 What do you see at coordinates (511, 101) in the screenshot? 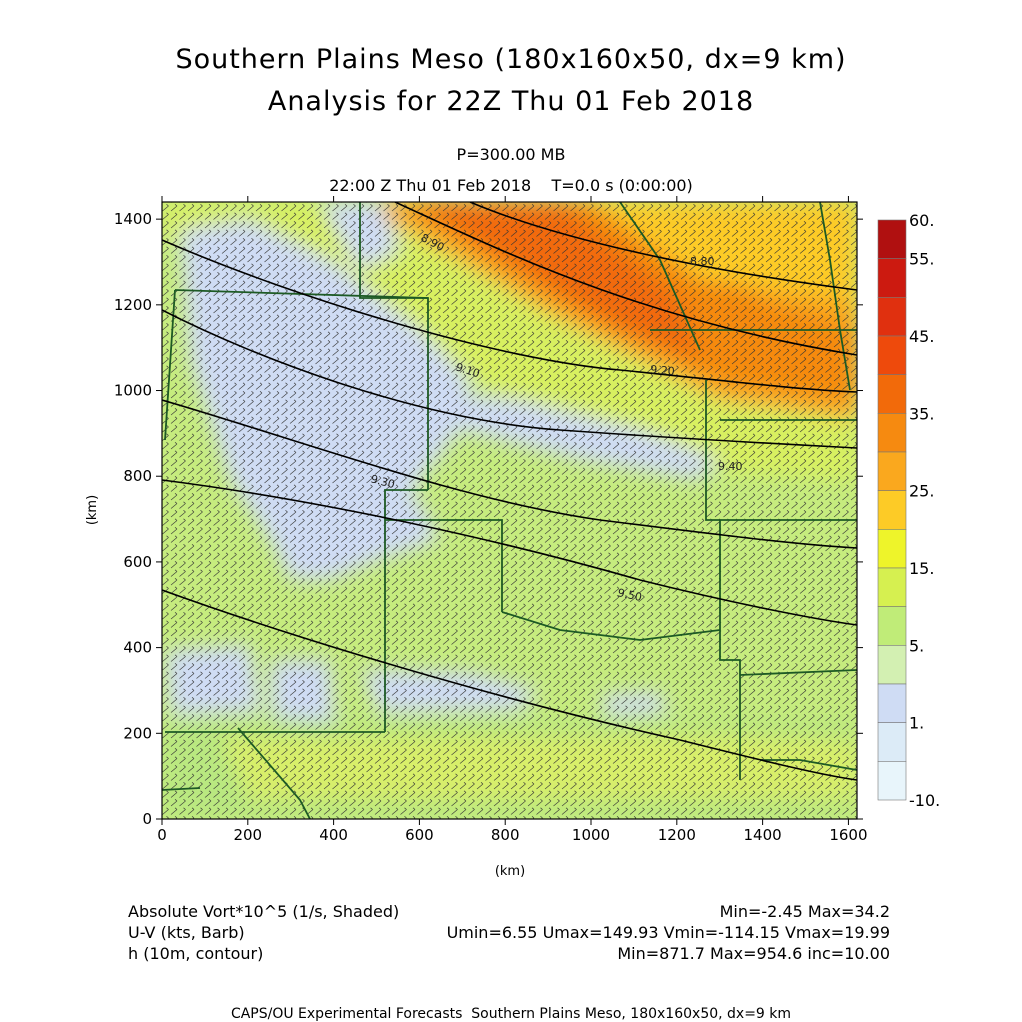
I see `chart-title-line-2: Analysis for 22Z Thu 01 Feb 2018` at bounding box center [511, 101].